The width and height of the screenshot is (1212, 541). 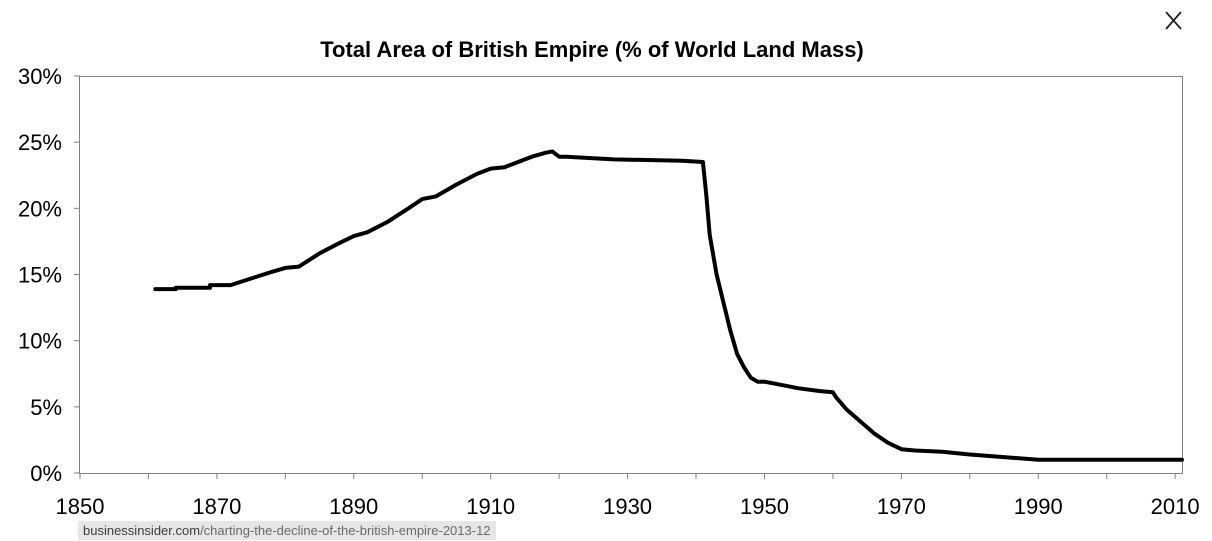 I want to click on y-tick-label: 5%, so click(x=46, y=407).